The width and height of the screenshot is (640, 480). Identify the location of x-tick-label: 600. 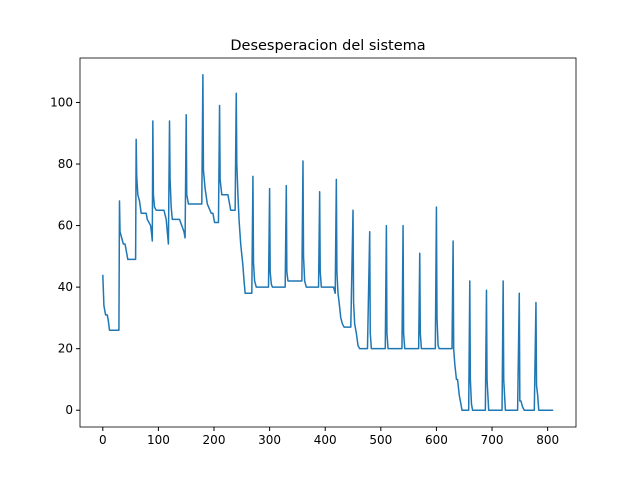
(436, 440).